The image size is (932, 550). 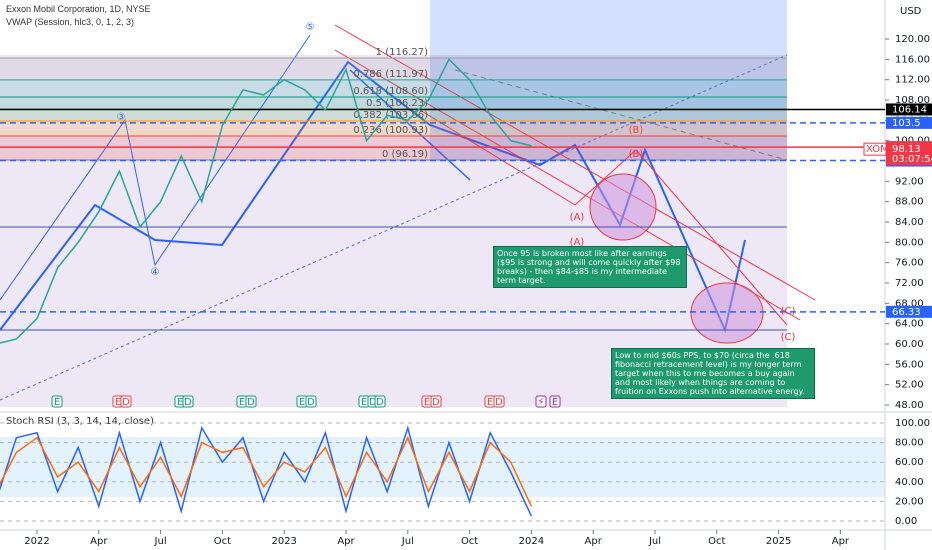 What do you see at coordinates (121, 117) in the screenshot?
I see `wave-label: ③` at bounding box center [121, 117].